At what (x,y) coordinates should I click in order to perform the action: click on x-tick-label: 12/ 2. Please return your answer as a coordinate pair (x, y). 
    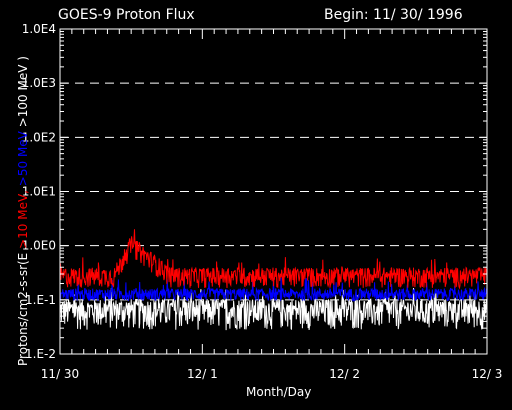
    Looking at the image, I should click on (344, 374).